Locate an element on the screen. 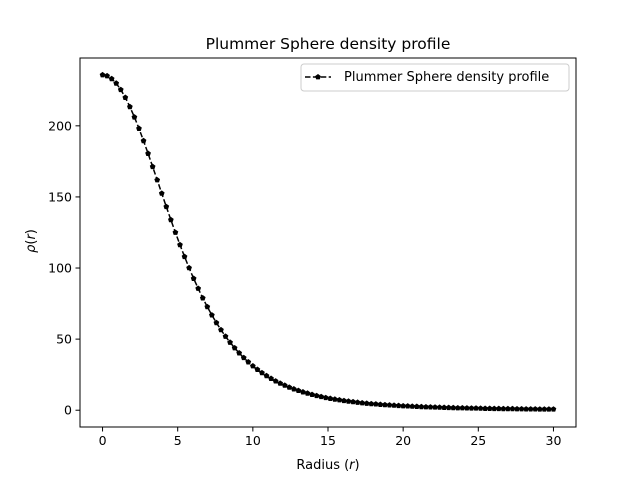 The height and width of the screenshot is (480, 640). y-axis-label-close: ) is located at coordinates (31, 231).